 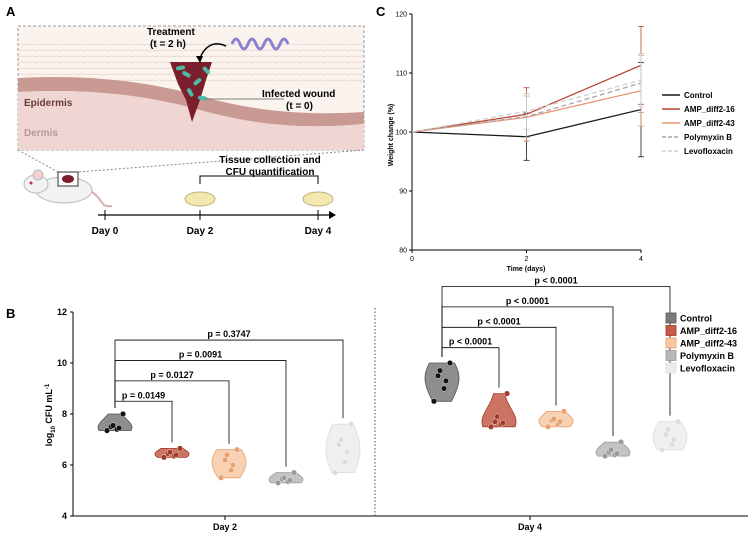 I want to click on violin-levofloxacin, so click(x=343, y=448).